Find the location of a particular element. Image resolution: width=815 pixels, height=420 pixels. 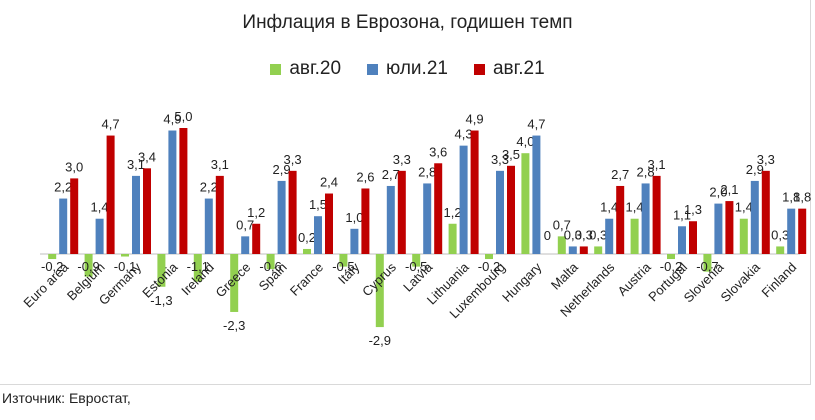

legend-item-aug20: авг.20 is located at coordinates (305, 69).